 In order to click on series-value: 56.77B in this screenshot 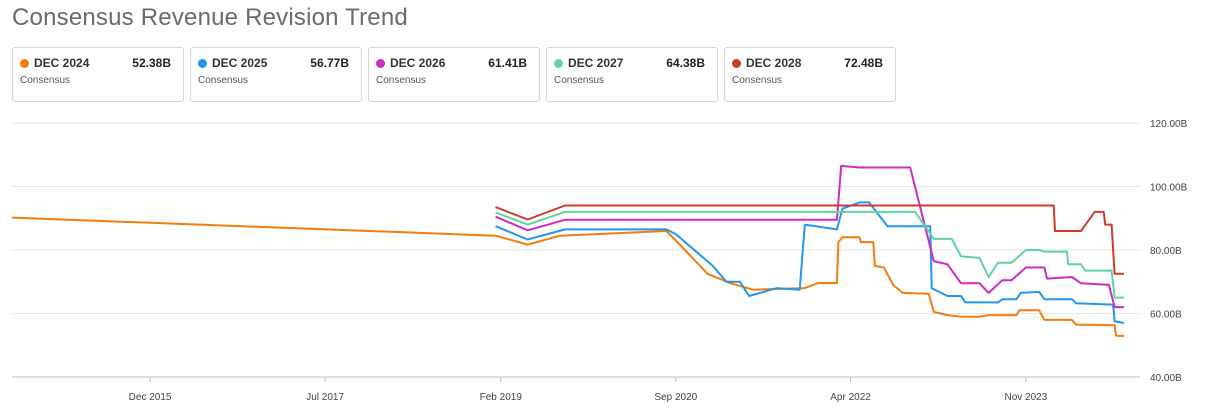, I will do `click(329, 63)`.